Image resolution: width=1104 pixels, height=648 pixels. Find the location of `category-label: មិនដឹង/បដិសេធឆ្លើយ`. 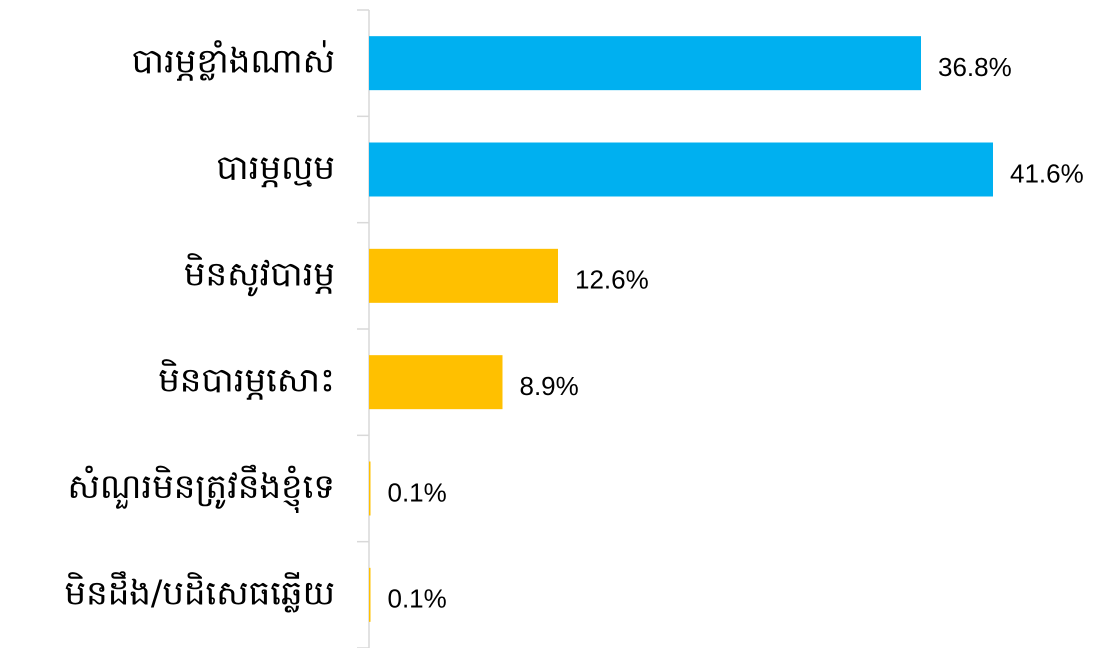

category-label: មិនដឹង/បដិសេធឆ្លើយ is located at coordinates (200, 591).